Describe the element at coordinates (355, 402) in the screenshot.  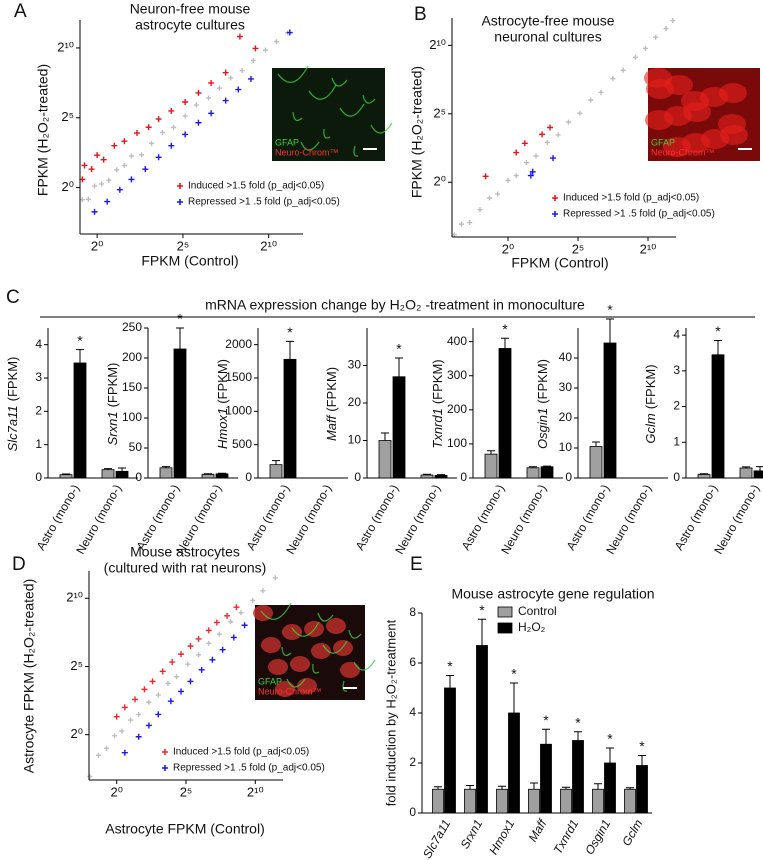
I see `y-tick-label: 20` at that location.